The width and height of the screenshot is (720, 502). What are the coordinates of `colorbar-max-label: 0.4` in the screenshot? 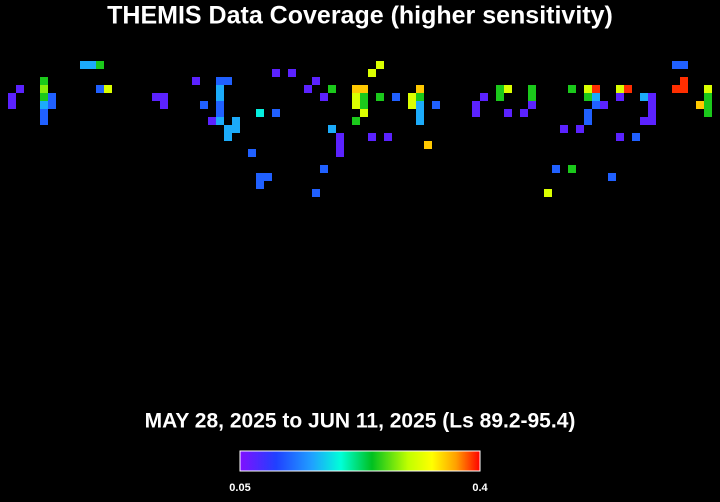 It's located at (480, 488).